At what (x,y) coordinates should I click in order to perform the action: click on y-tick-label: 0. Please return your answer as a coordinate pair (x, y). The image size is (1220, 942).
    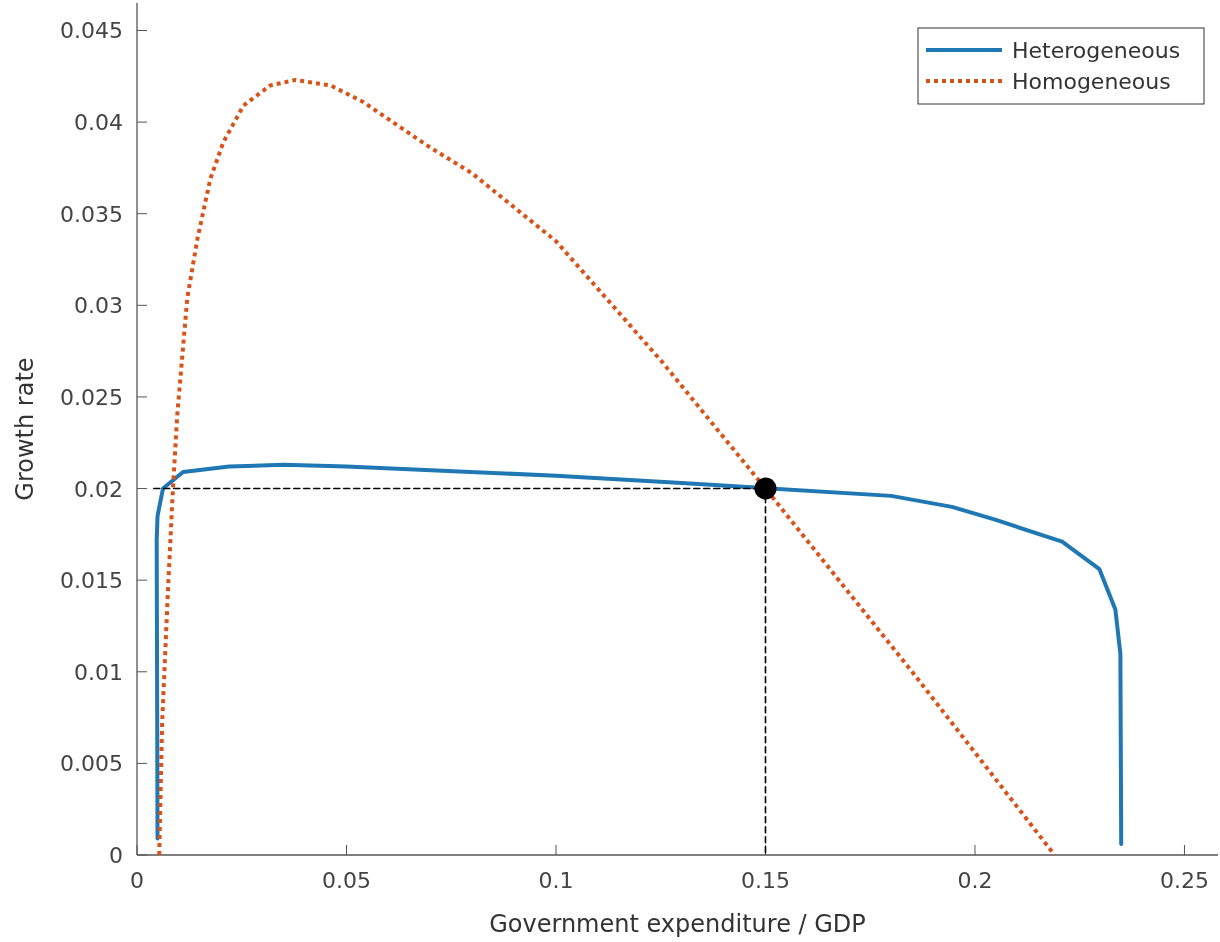
    Looking at the image, I should click on (116, 855).